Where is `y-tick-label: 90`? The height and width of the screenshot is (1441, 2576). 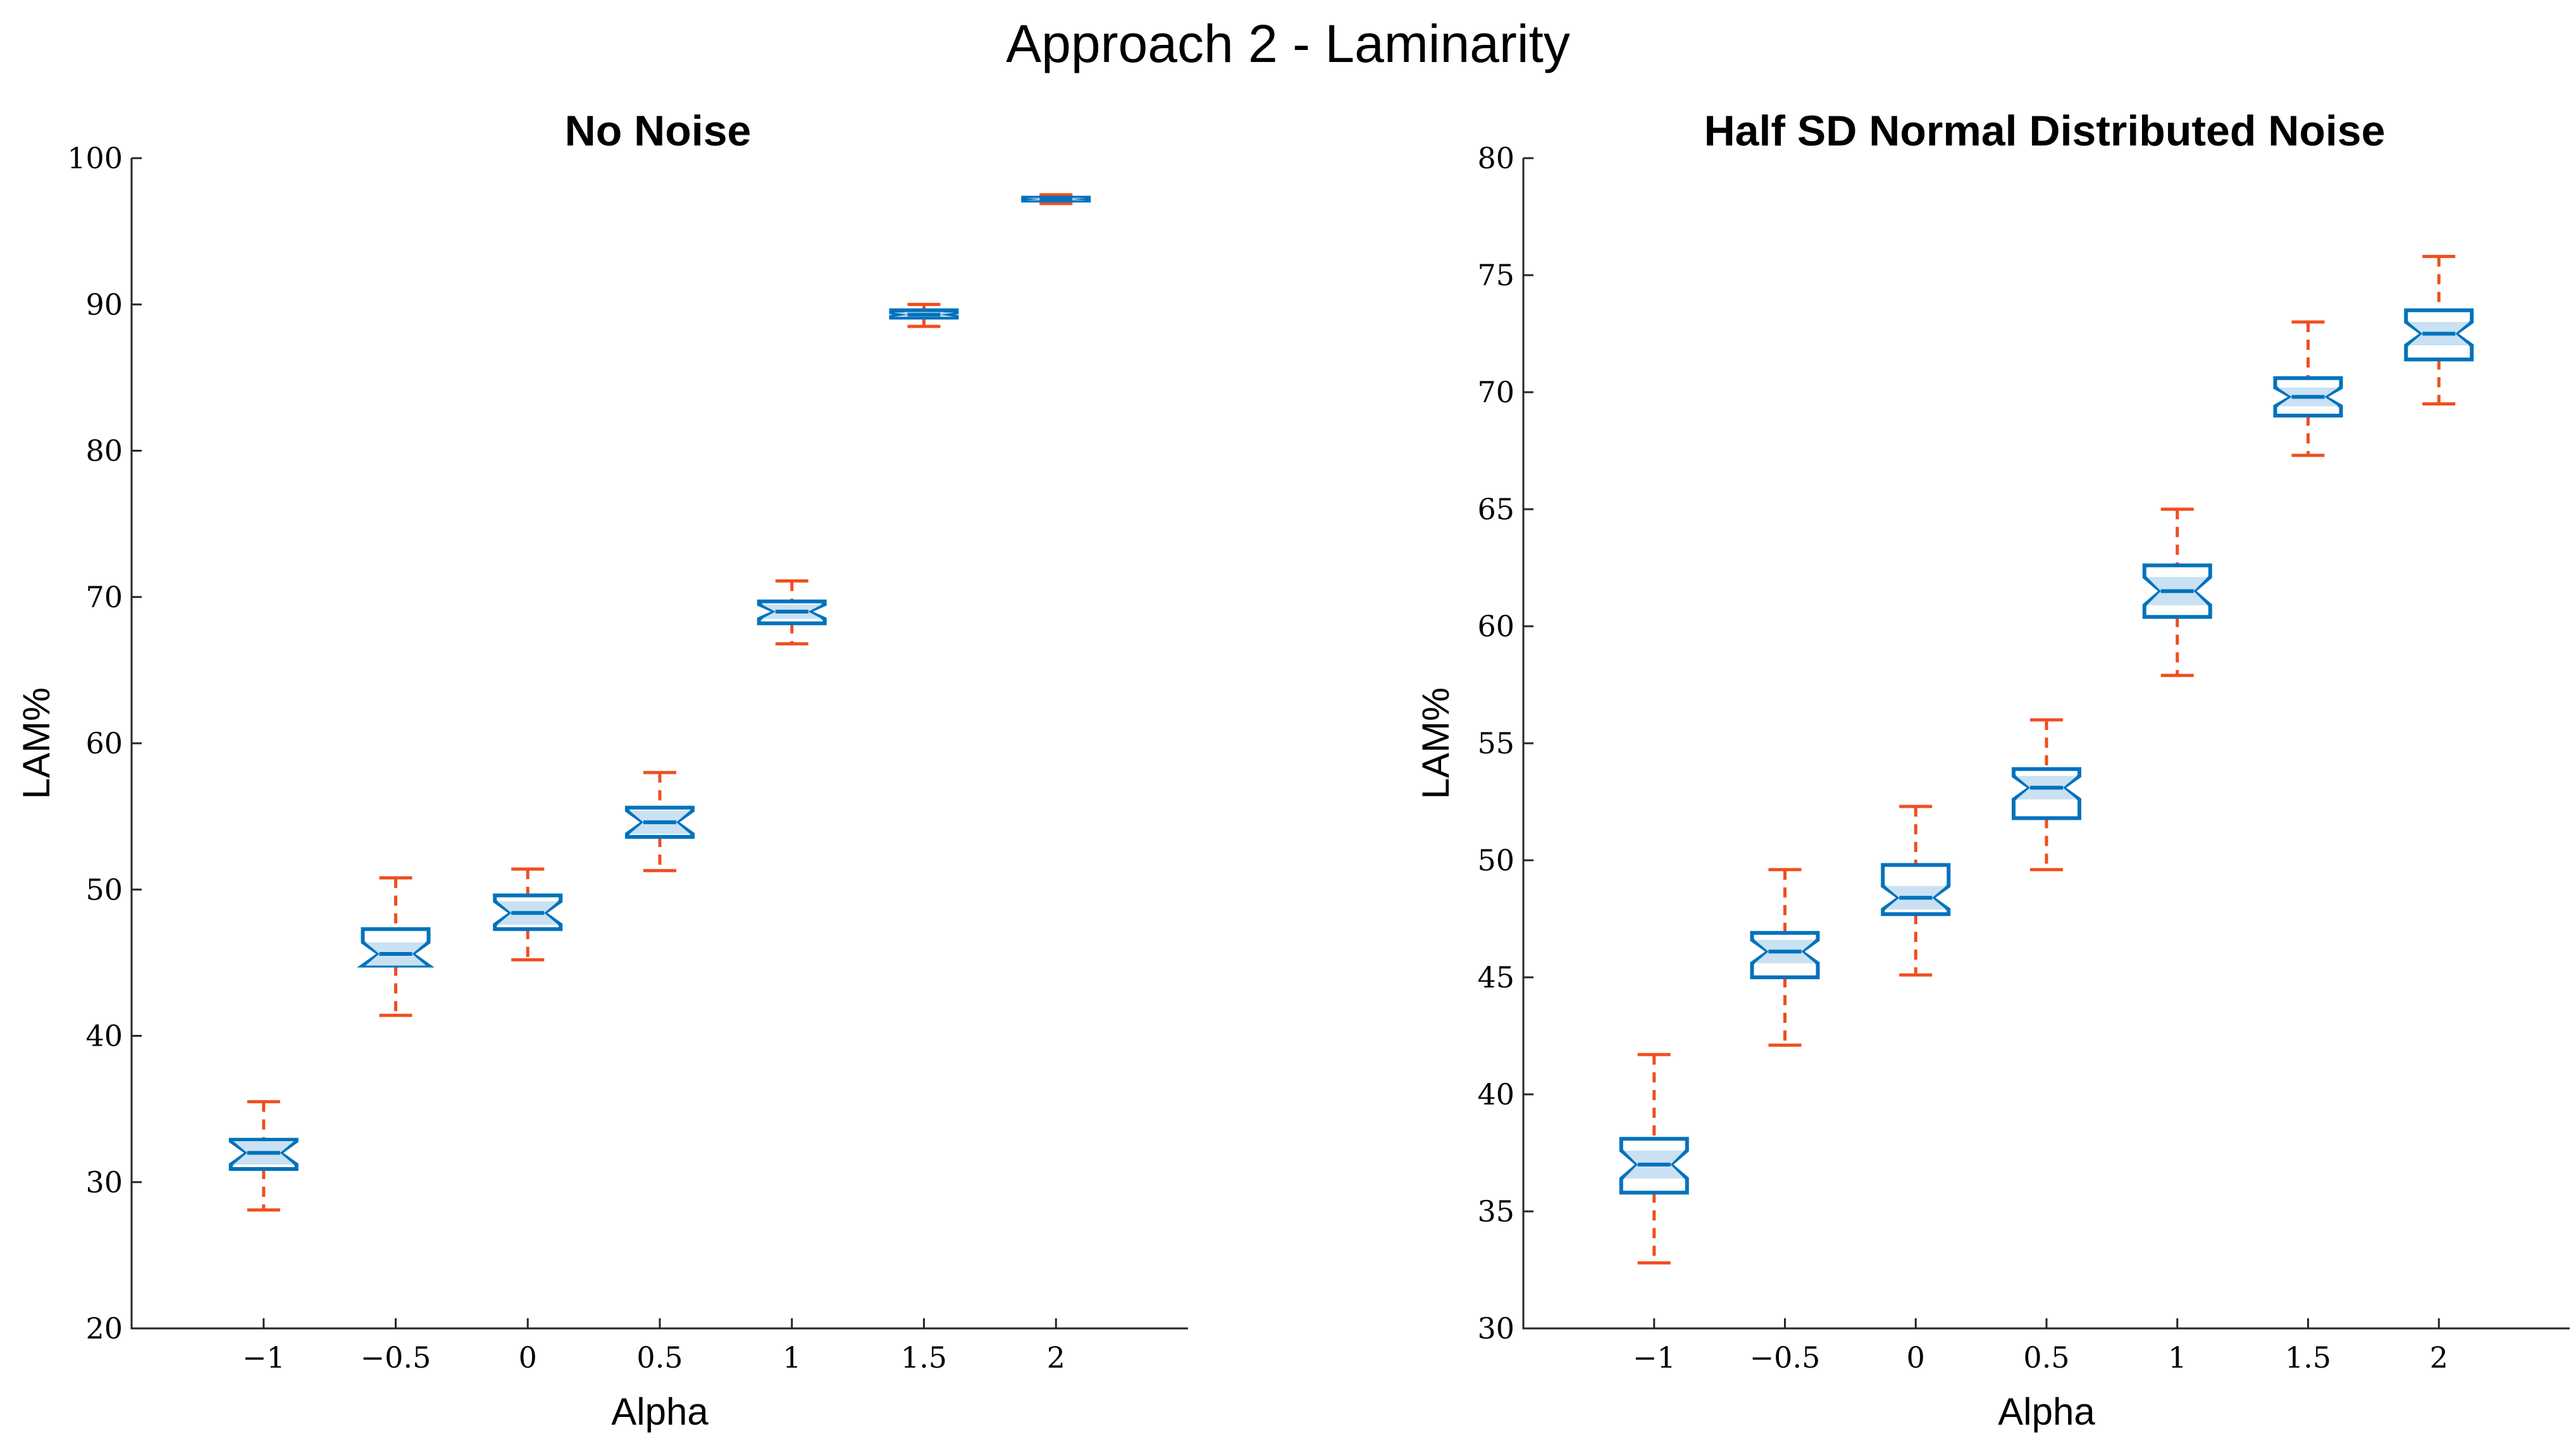 y-tick-label: 90 is located at coordinates (104, 304).